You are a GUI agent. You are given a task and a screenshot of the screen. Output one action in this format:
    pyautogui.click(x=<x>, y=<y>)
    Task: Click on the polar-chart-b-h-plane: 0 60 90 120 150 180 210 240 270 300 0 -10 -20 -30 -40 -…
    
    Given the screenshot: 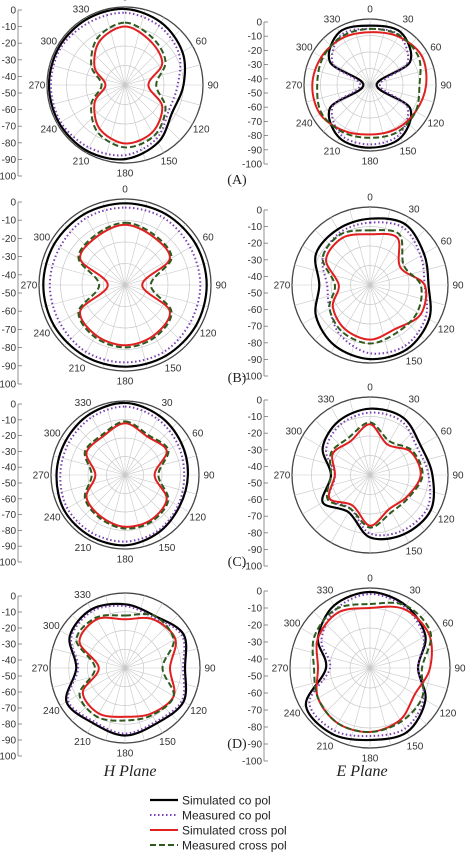 What is the action you would take?
    pyautogui.click(x=113, y=288)
    